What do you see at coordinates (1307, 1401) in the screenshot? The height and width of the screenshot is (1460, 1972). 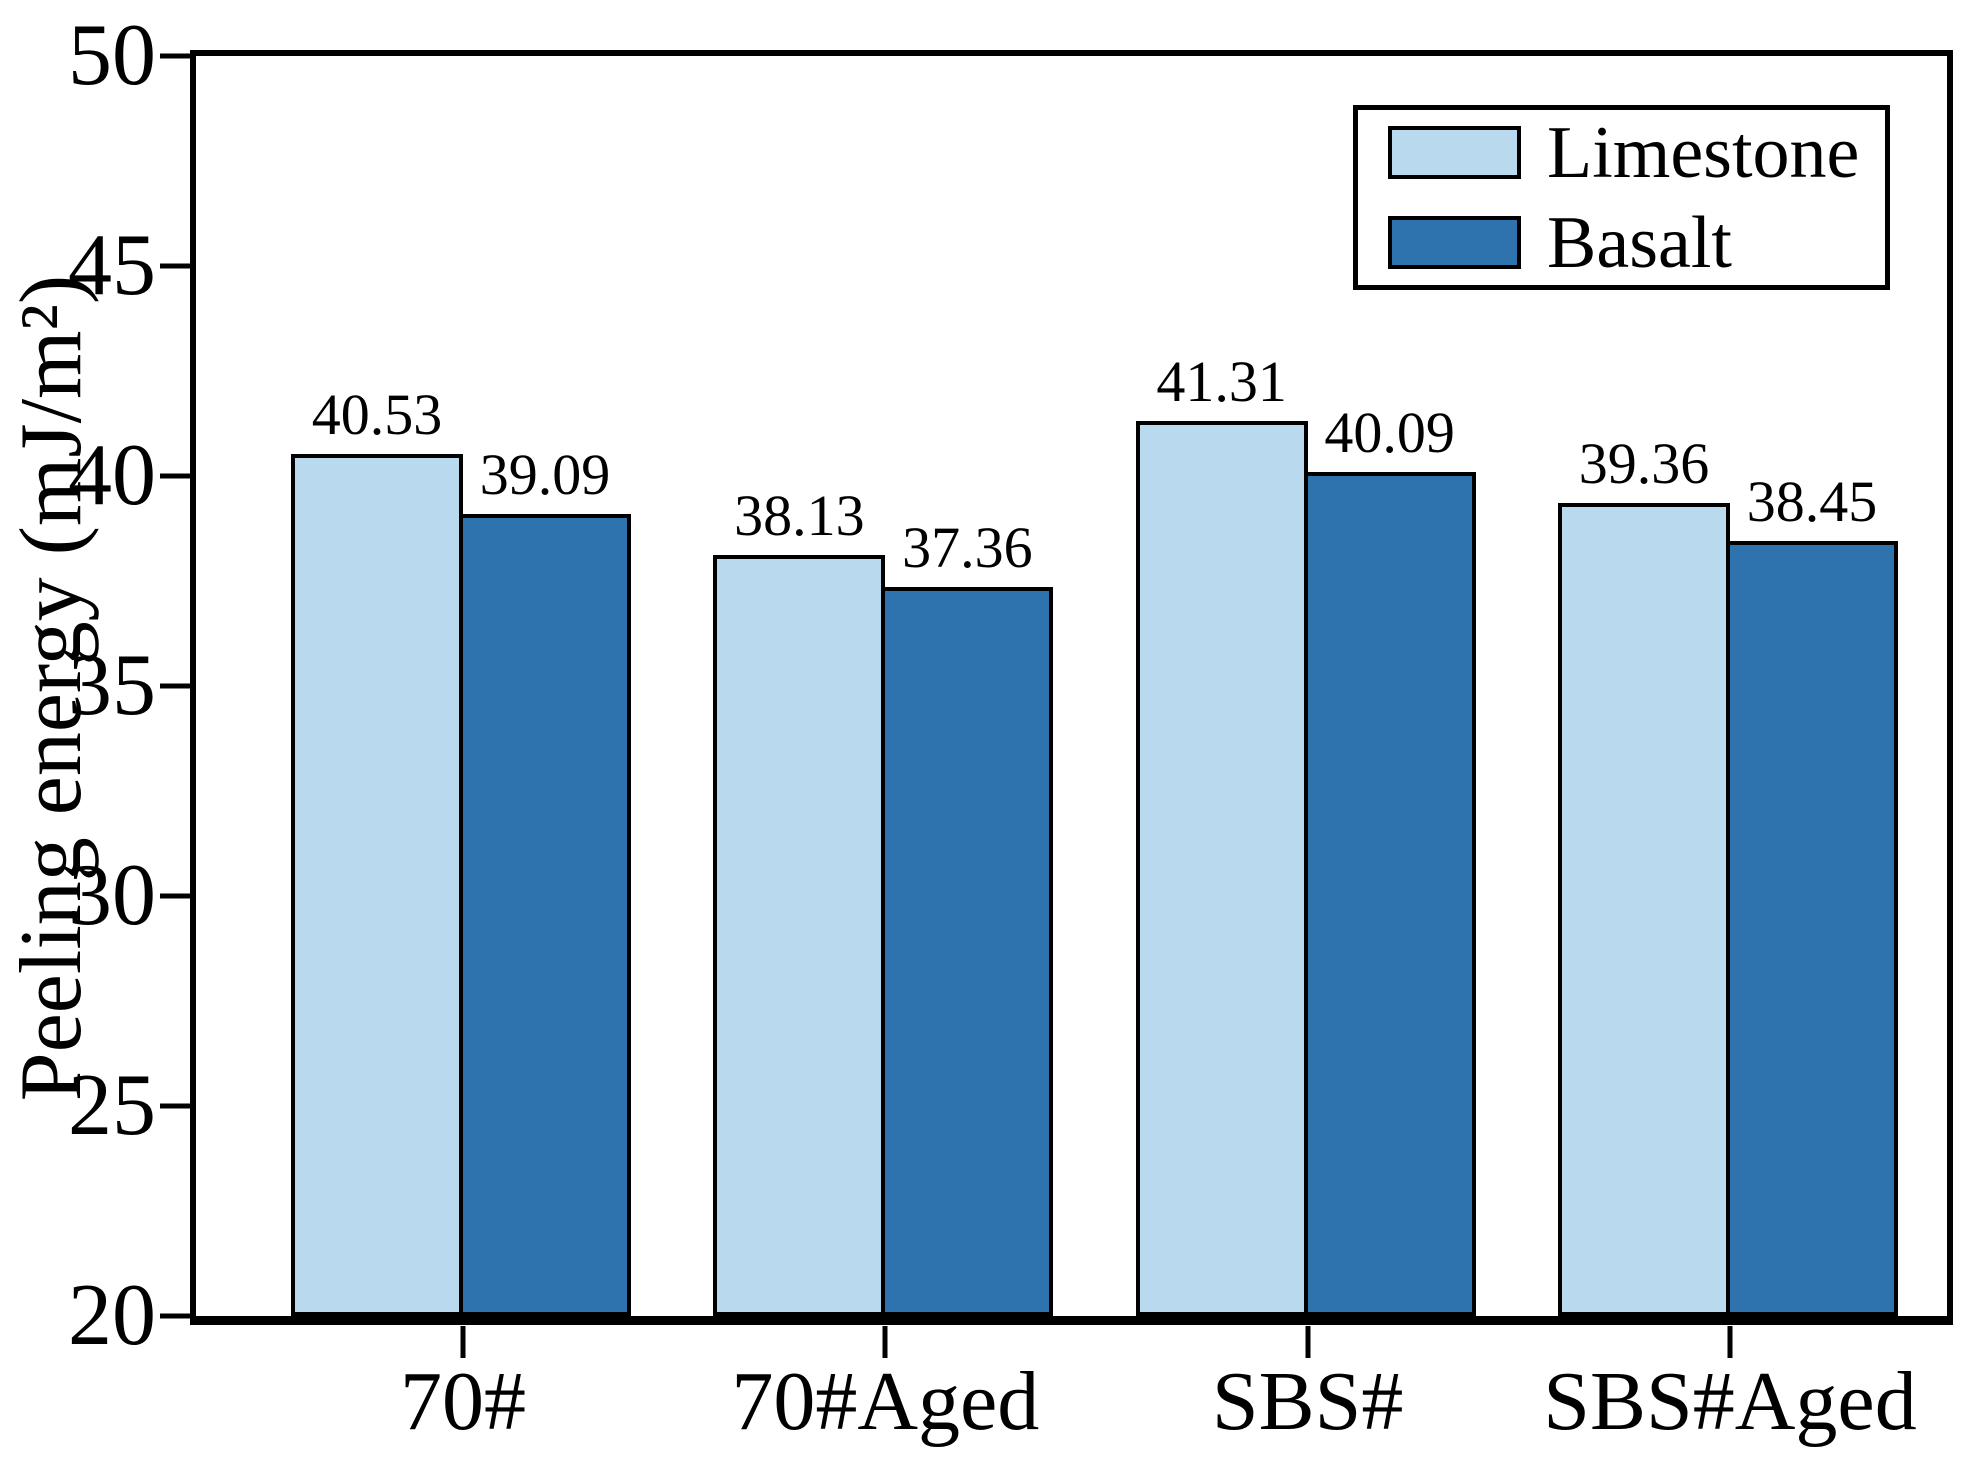 I see `x-axis-label-sbs: SBS#` at bounding box center [1307, 1401].